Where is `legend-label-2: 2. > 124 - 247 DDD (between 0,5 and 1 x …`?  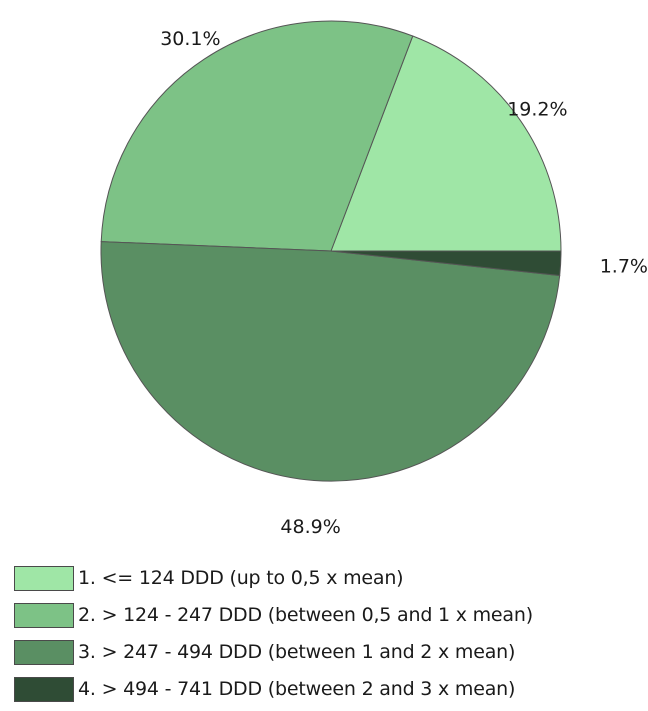
legend-label-2: 2. > 124 - 247 DDD (between 0,5 and 1 x … is located at coordinates (305, 615).